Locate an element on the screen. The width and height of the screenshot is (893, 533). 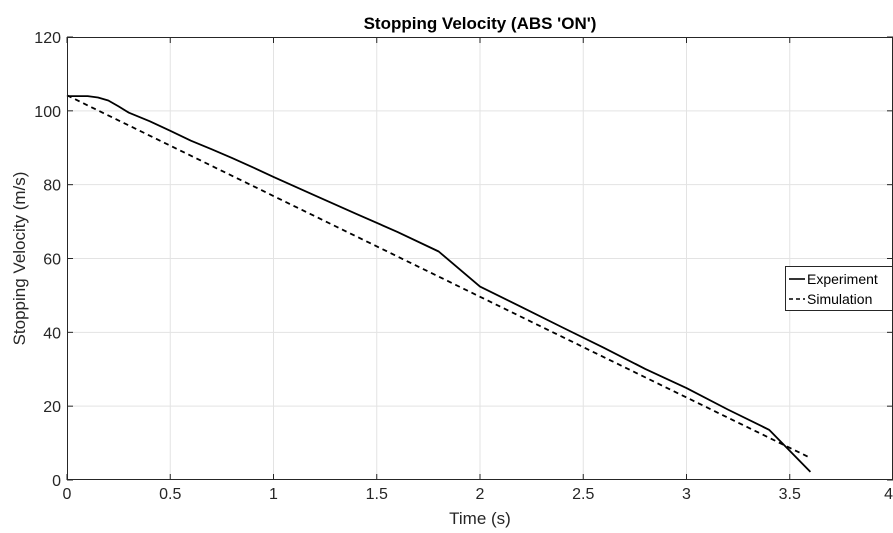
x-tick-label: 2 is located at coordinates (480, 494).